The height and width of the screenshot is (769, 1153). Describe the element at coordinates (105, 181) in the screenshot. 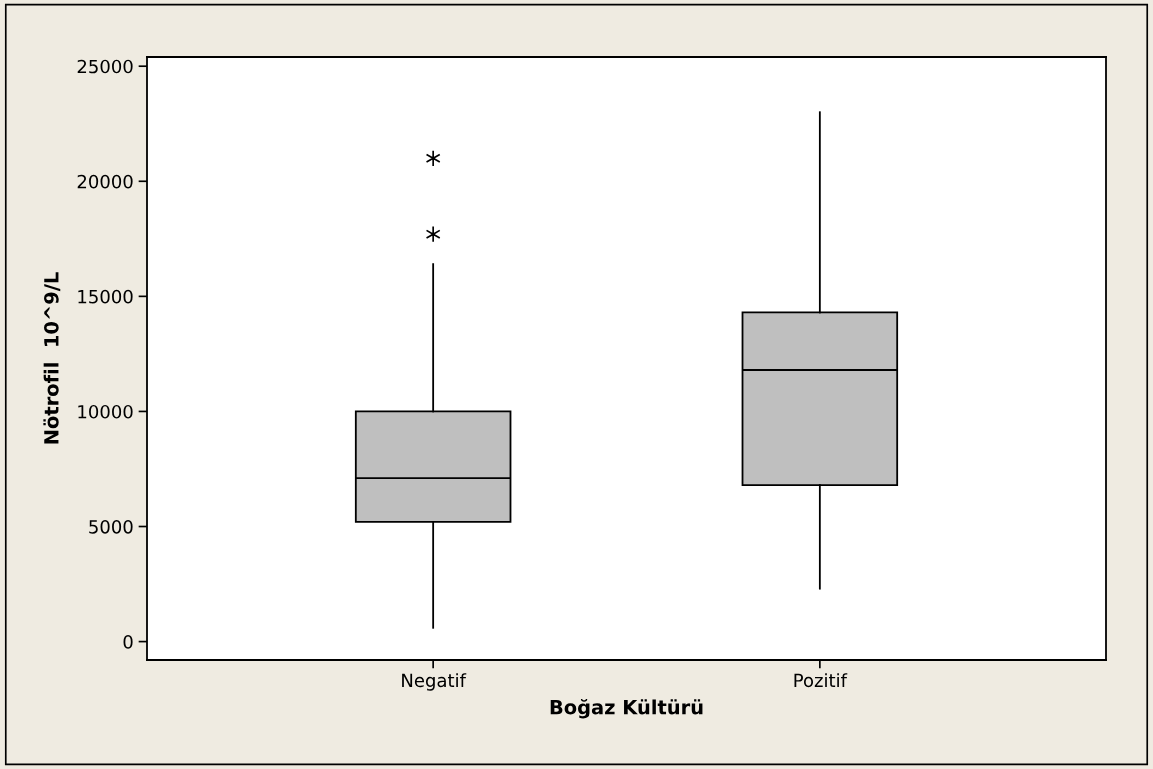

I see `y-tick-label: 20000` at that location.